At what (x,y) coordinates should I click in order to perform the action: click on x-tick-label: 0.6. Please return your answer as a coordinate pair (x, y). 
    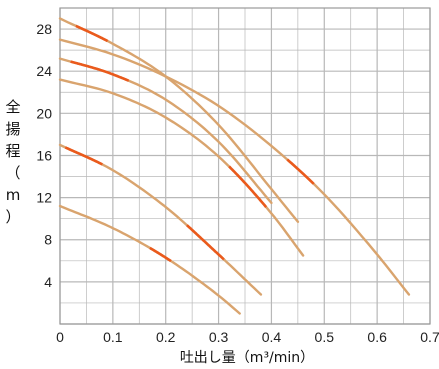
    Looking at the image, I should click on (377, 337).